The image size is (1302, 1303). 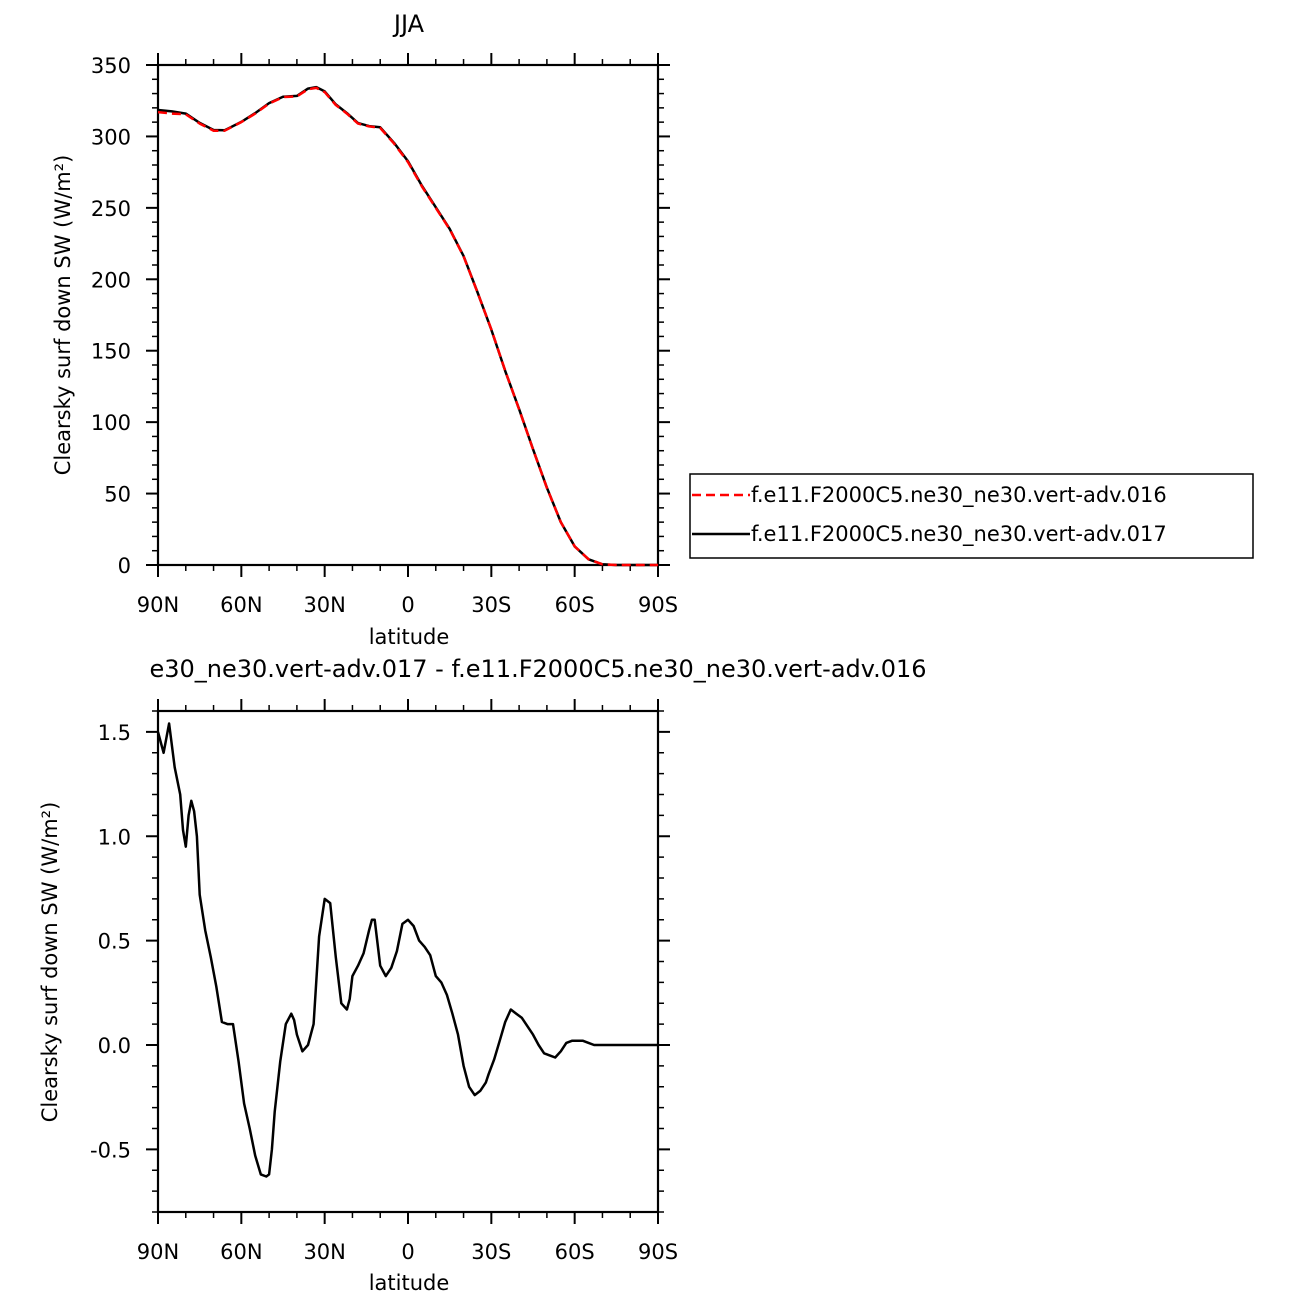 I want to click on top-panel-ytick-label: 100, so click(x=111, y=423).